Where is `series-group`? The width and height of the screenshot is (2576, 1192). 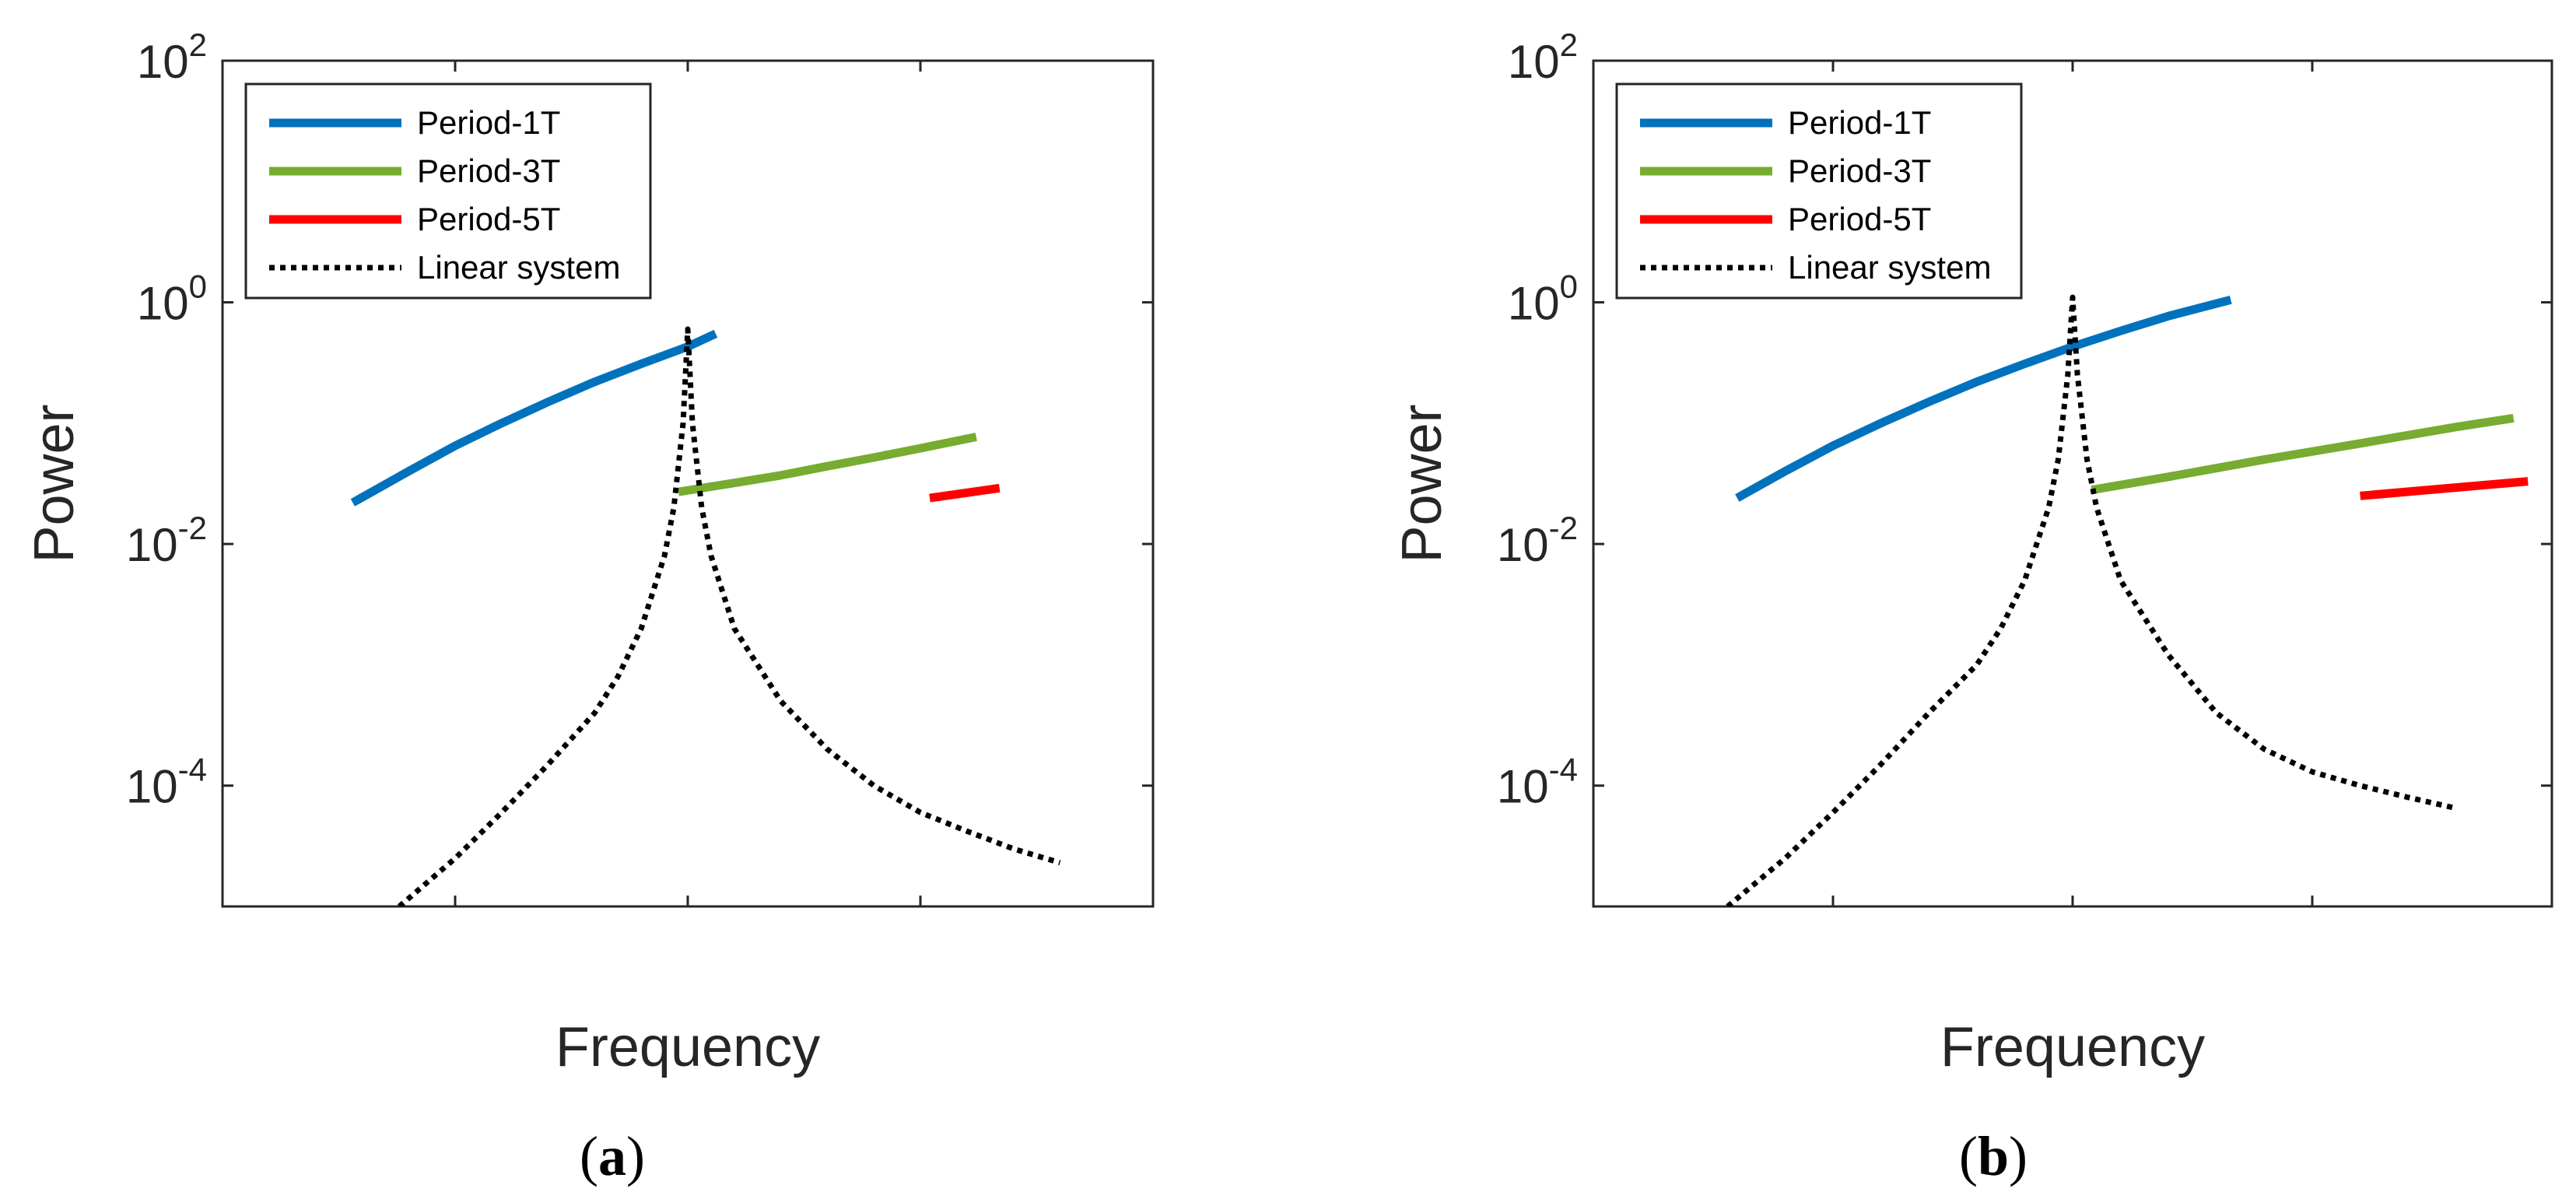 series-group is located at coordinates (706, 616).